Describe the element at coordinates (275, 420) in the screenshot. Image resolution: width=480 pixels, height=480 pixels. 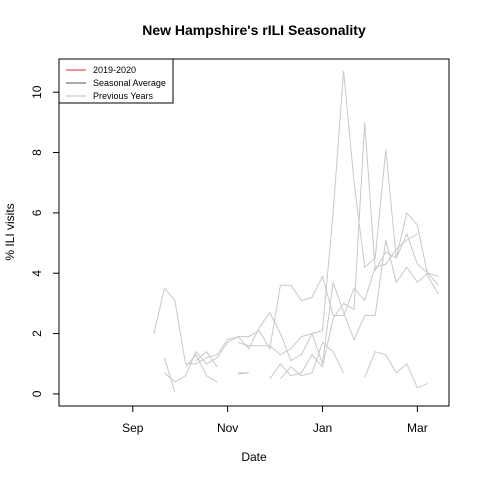
I see `x-axis: Sep Nov Jan Mar` at that location.